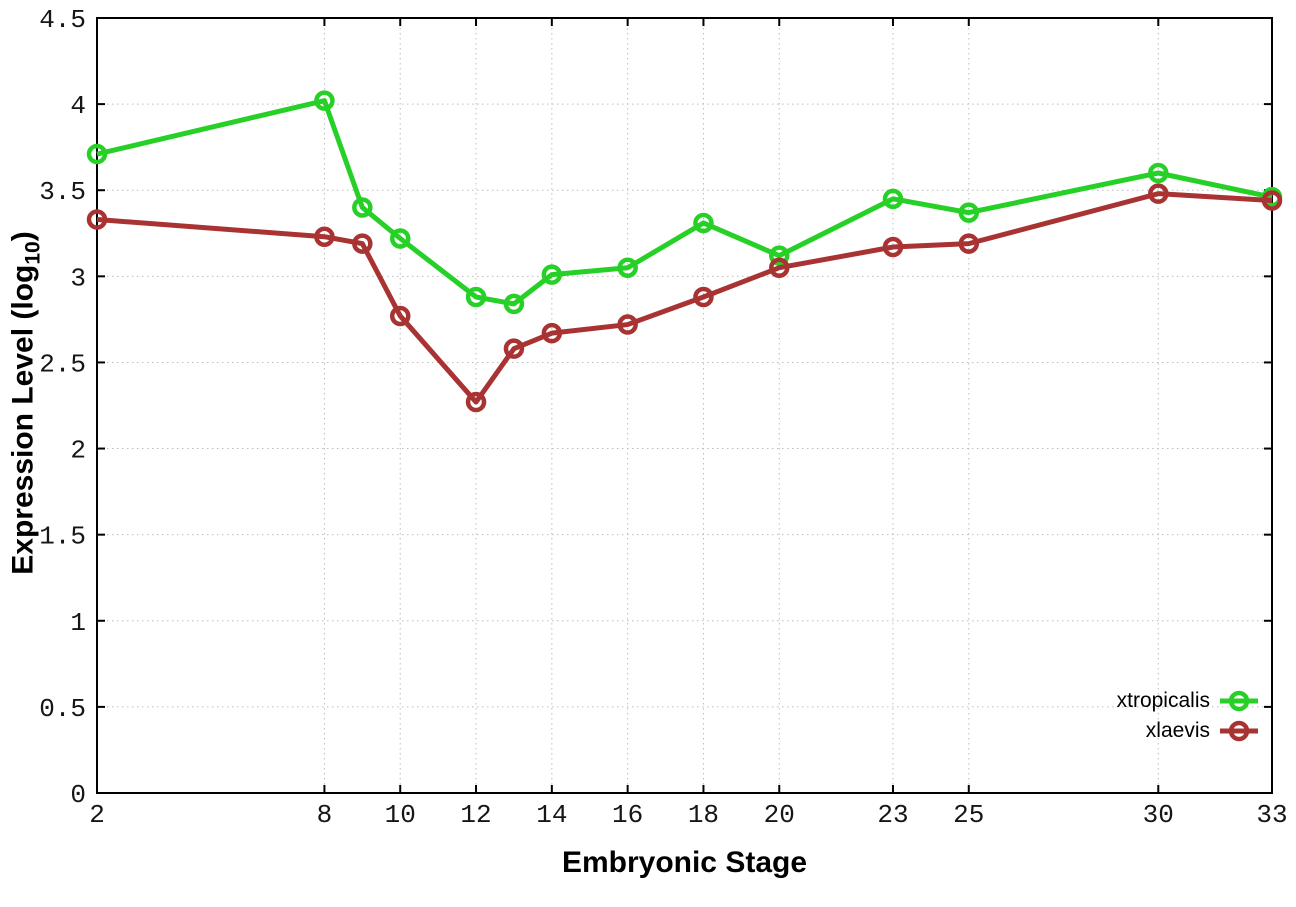 This screenshot has width=1296, height=907. I want to click on y-tick-label: 3, so click(78, 278).